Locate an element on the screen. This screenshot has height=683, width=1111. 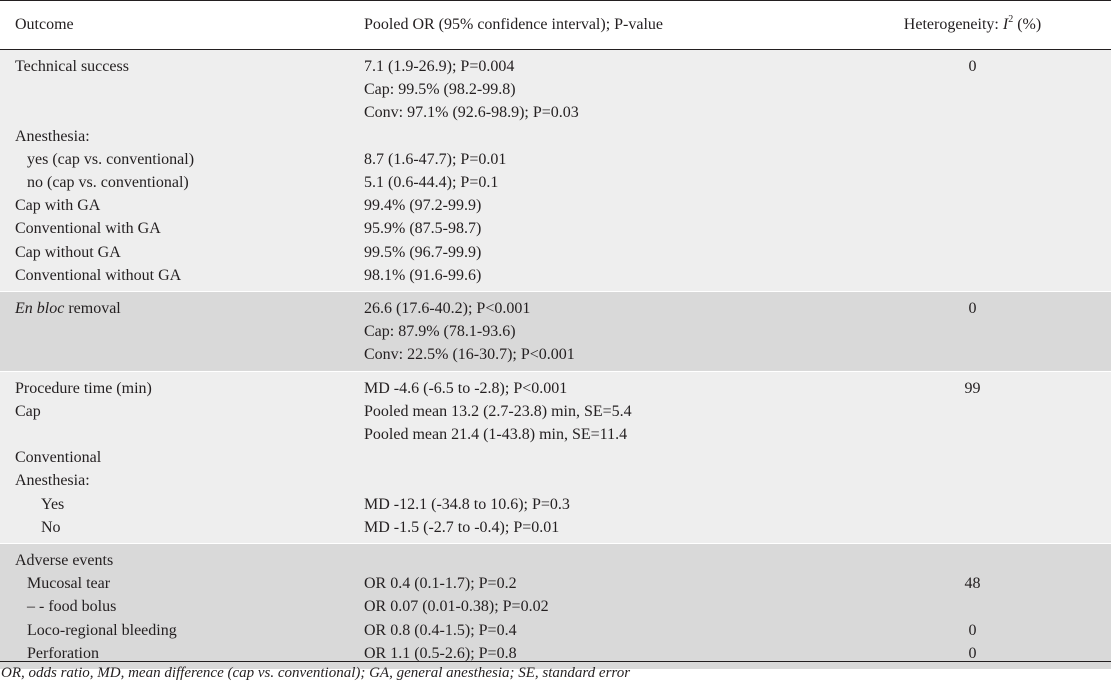
procedure-time-heterogeneity: 99 is located at coordinates (979, 385).